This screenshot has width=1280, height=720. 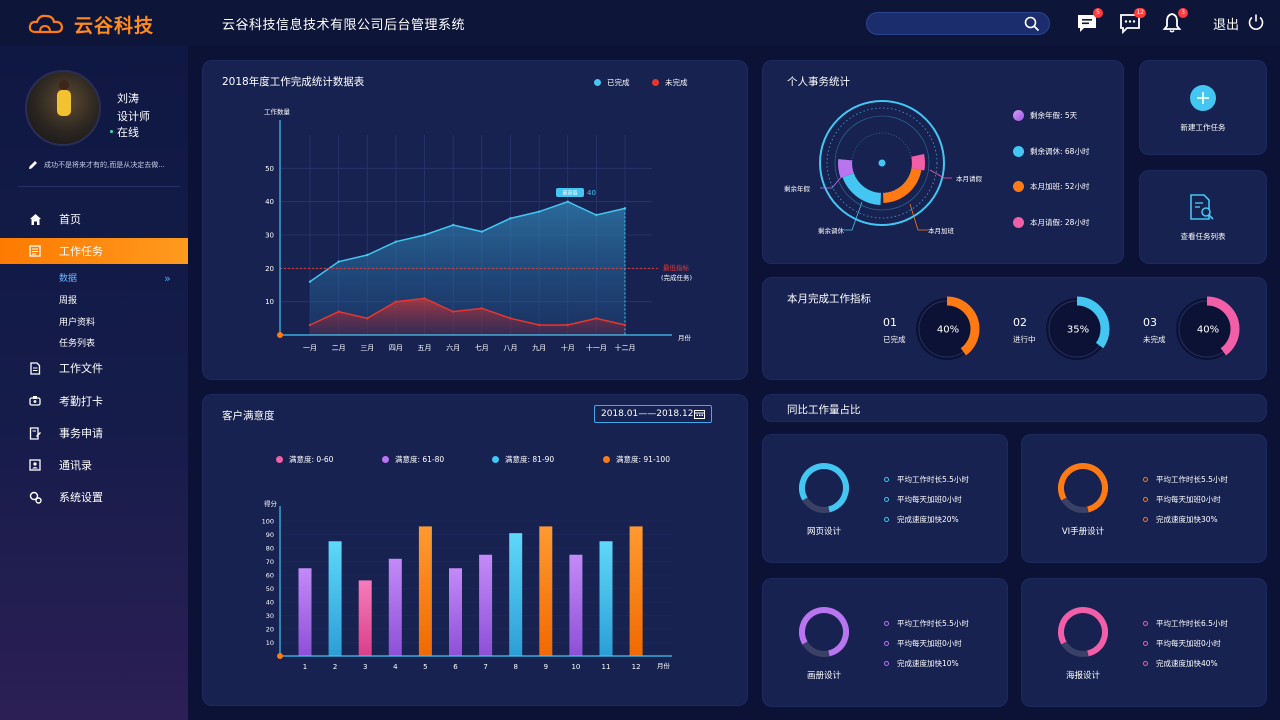 I want to click on y-axis-label: 得分, so click(x=271, y=503).